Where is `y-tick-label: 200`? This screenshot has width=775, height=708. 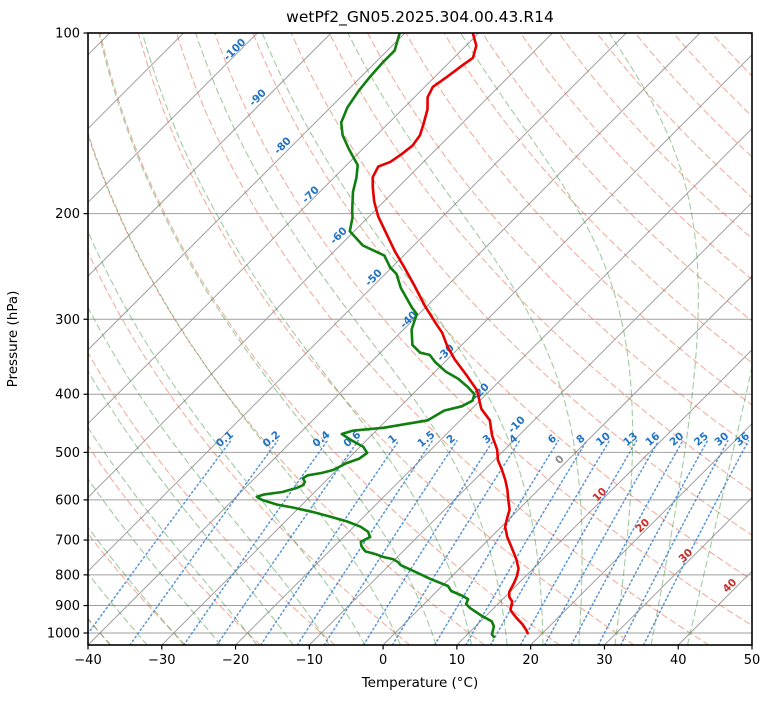 y-tick-label: 200 is located at coordinates (67, 214).